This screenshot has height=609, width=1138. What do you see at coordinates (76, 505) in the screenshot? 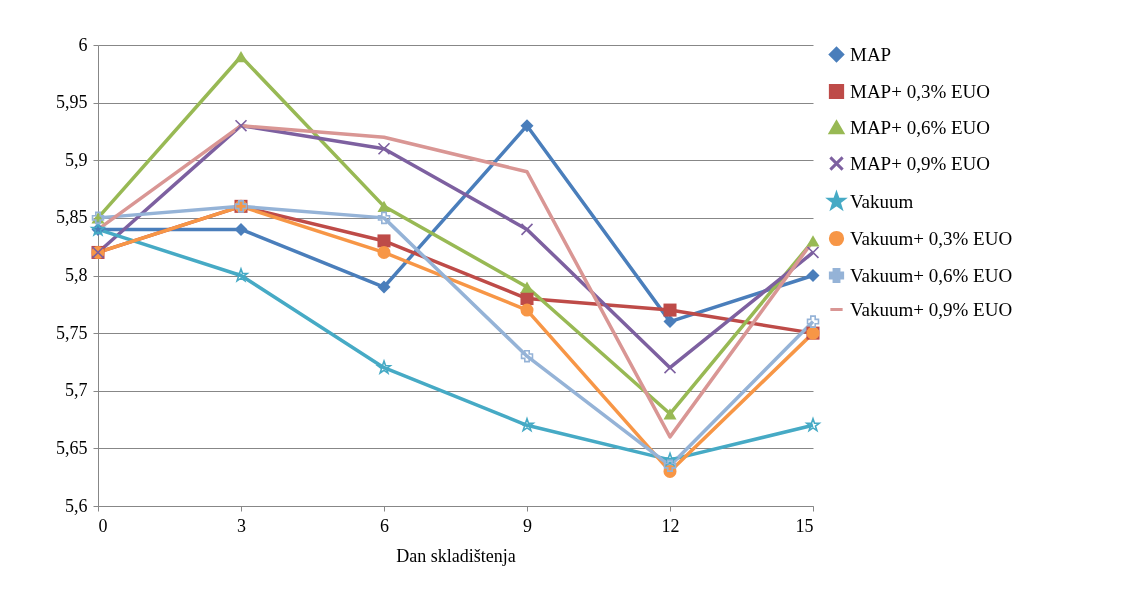
I see `y-tick-label: 5,6` at bounding box center [76, 505].